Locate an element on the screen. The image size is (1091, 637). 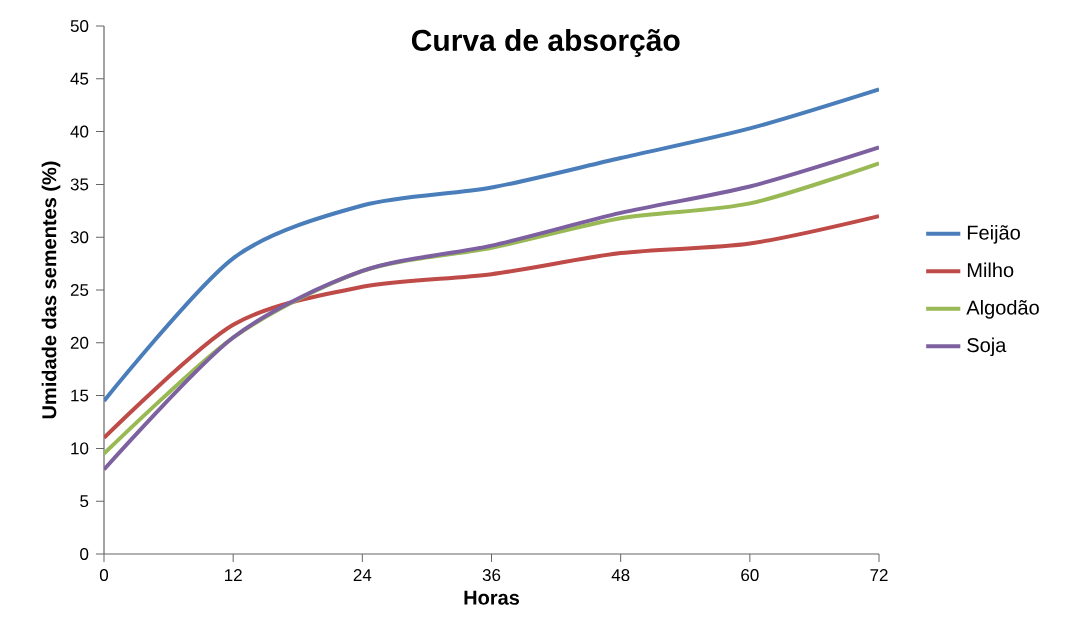
y-tick-label: 45 is located at coordinates (79, 78).